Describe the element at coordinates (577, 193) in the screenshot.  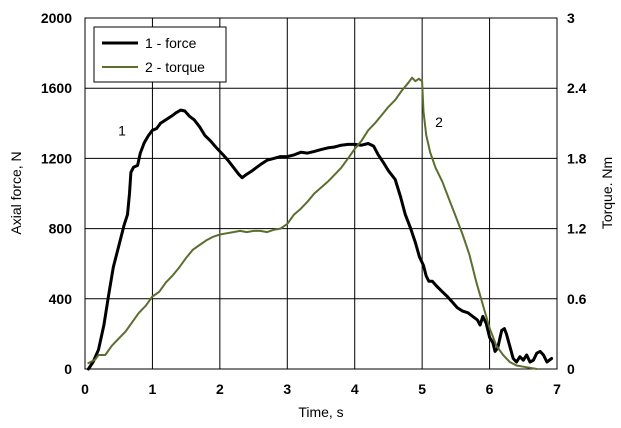
I see `y-right-tick-labels: 0 0.6 1.2 1.8 2.4 3` at that location.